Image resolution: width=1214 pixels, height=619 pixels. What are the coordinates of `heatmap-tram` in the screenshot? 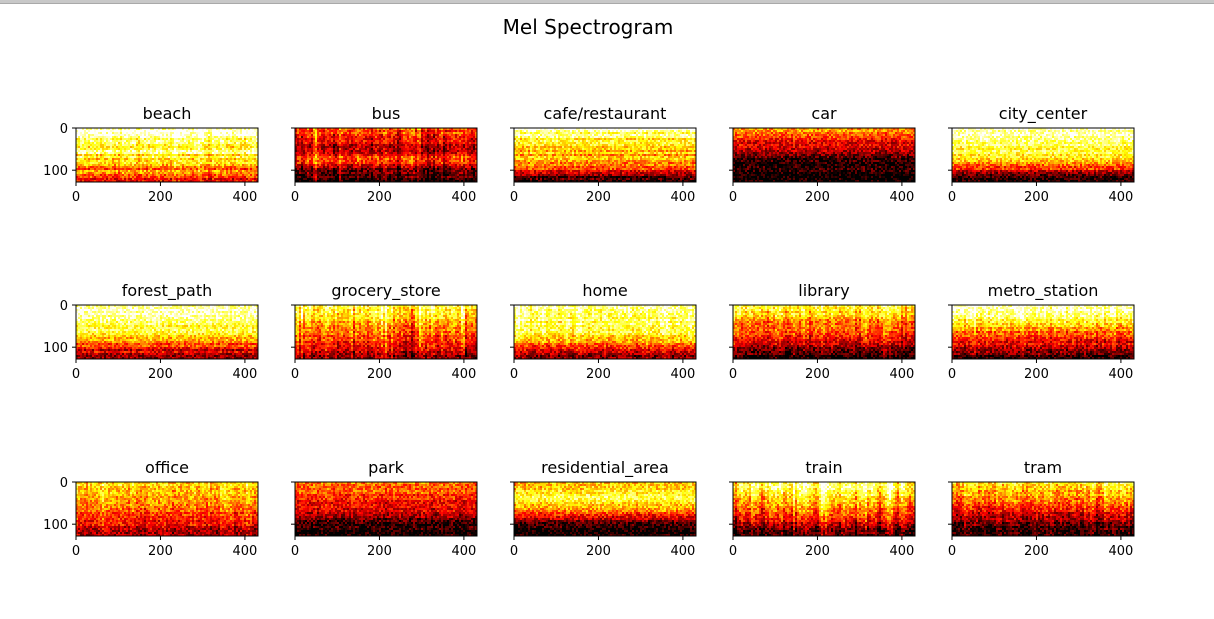 It's located at (1043, 509).